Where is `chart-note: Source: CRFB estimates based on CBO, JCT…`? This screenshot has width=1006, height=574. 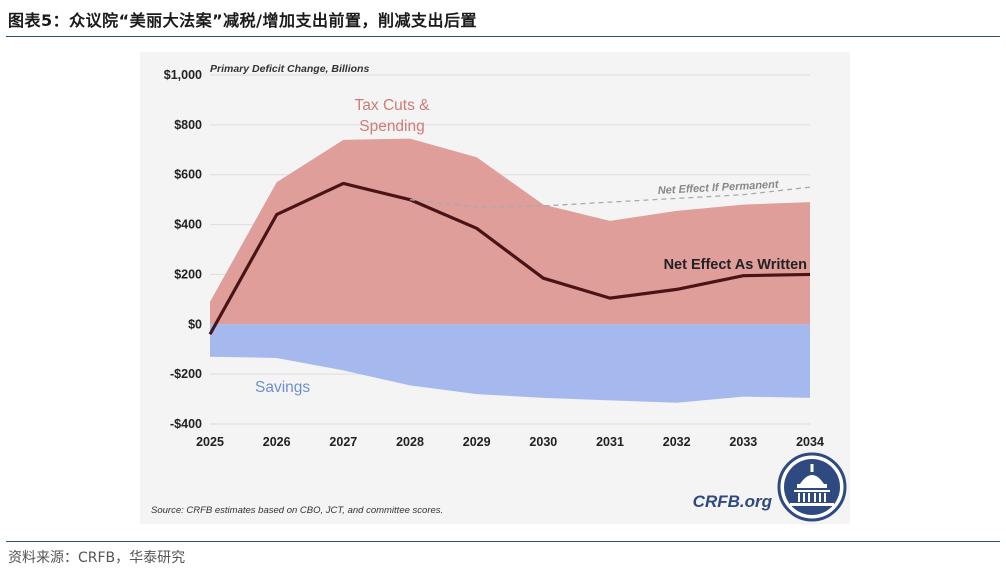
chart-note: Source: CRFB estimates based on CBO, JCT… is located at coordinates (297, 510).